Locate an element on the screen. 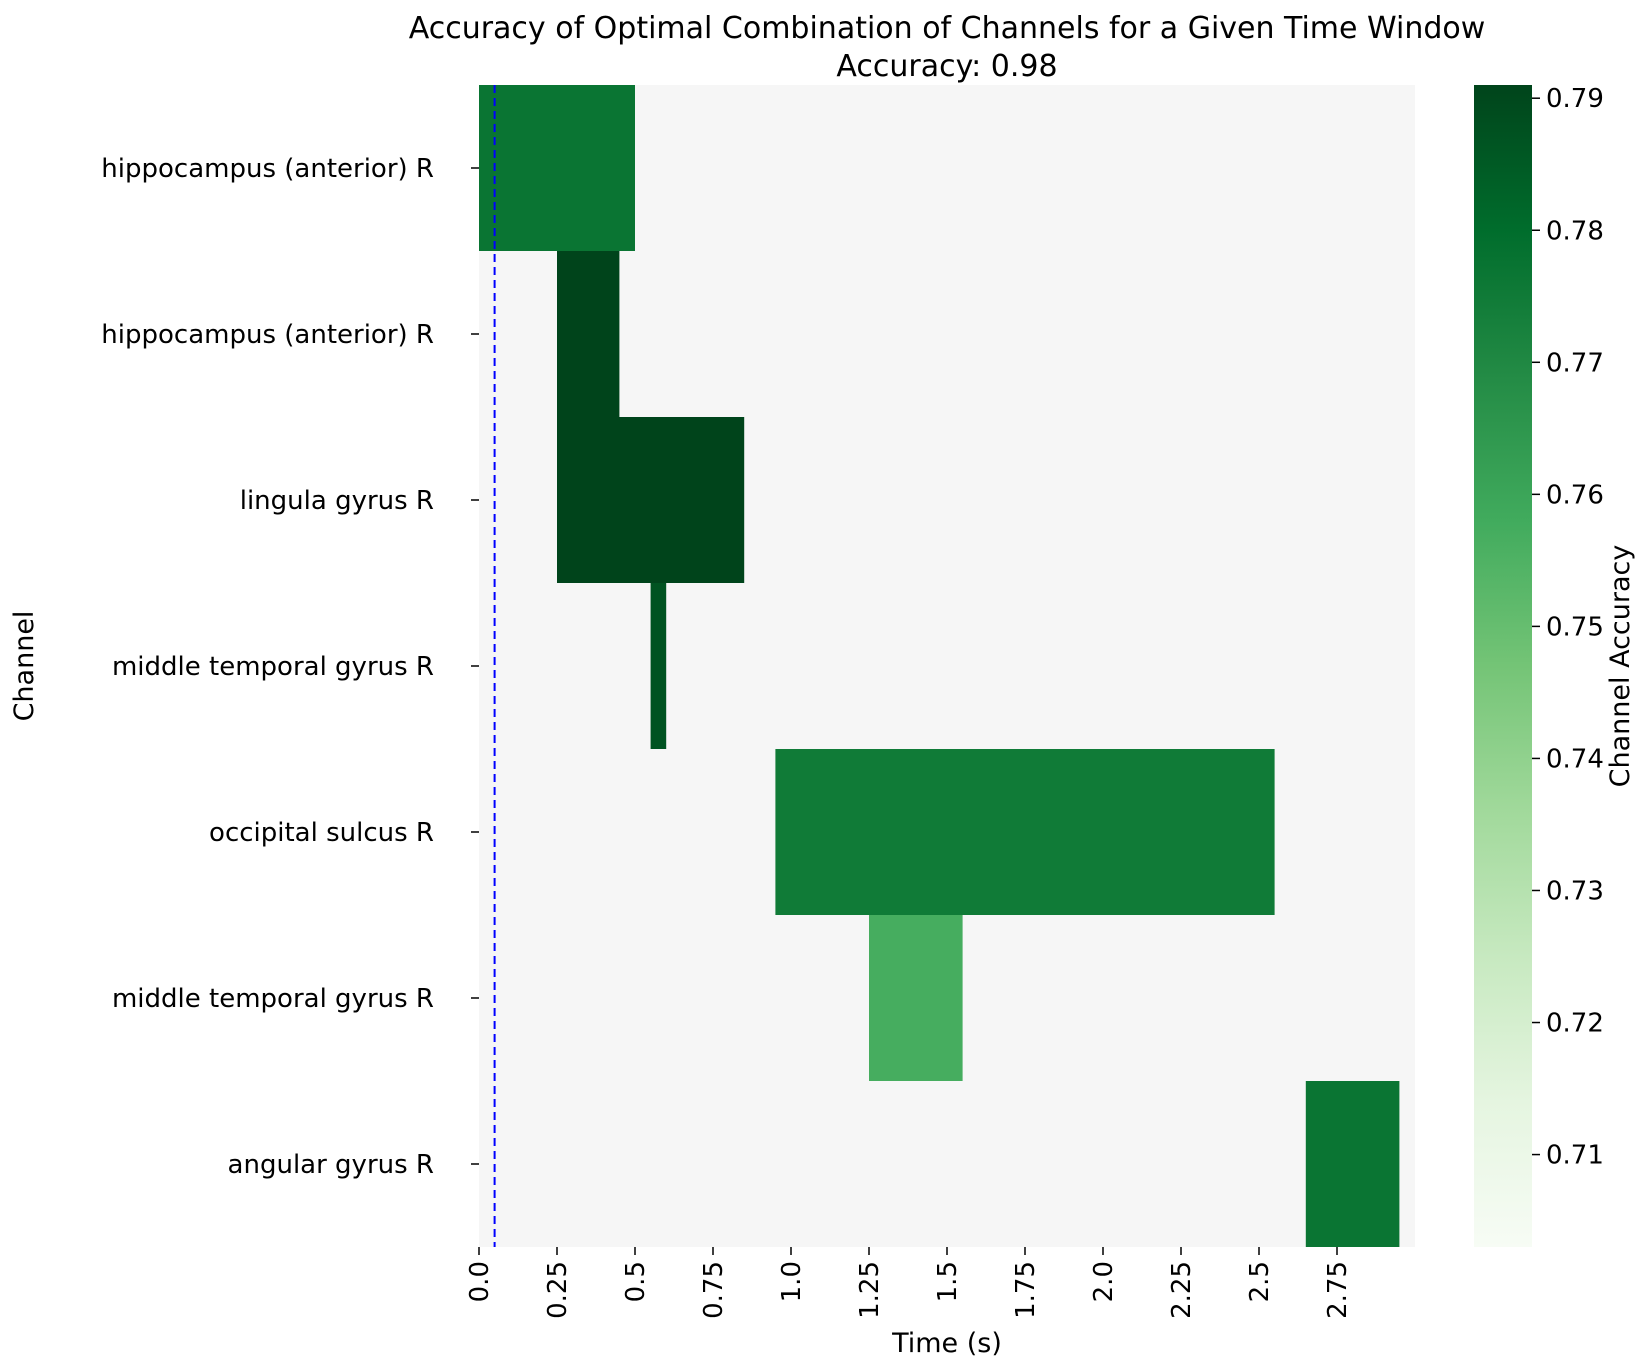  x-tick-label: 1.75 is located at coordinates (1026, 1290).